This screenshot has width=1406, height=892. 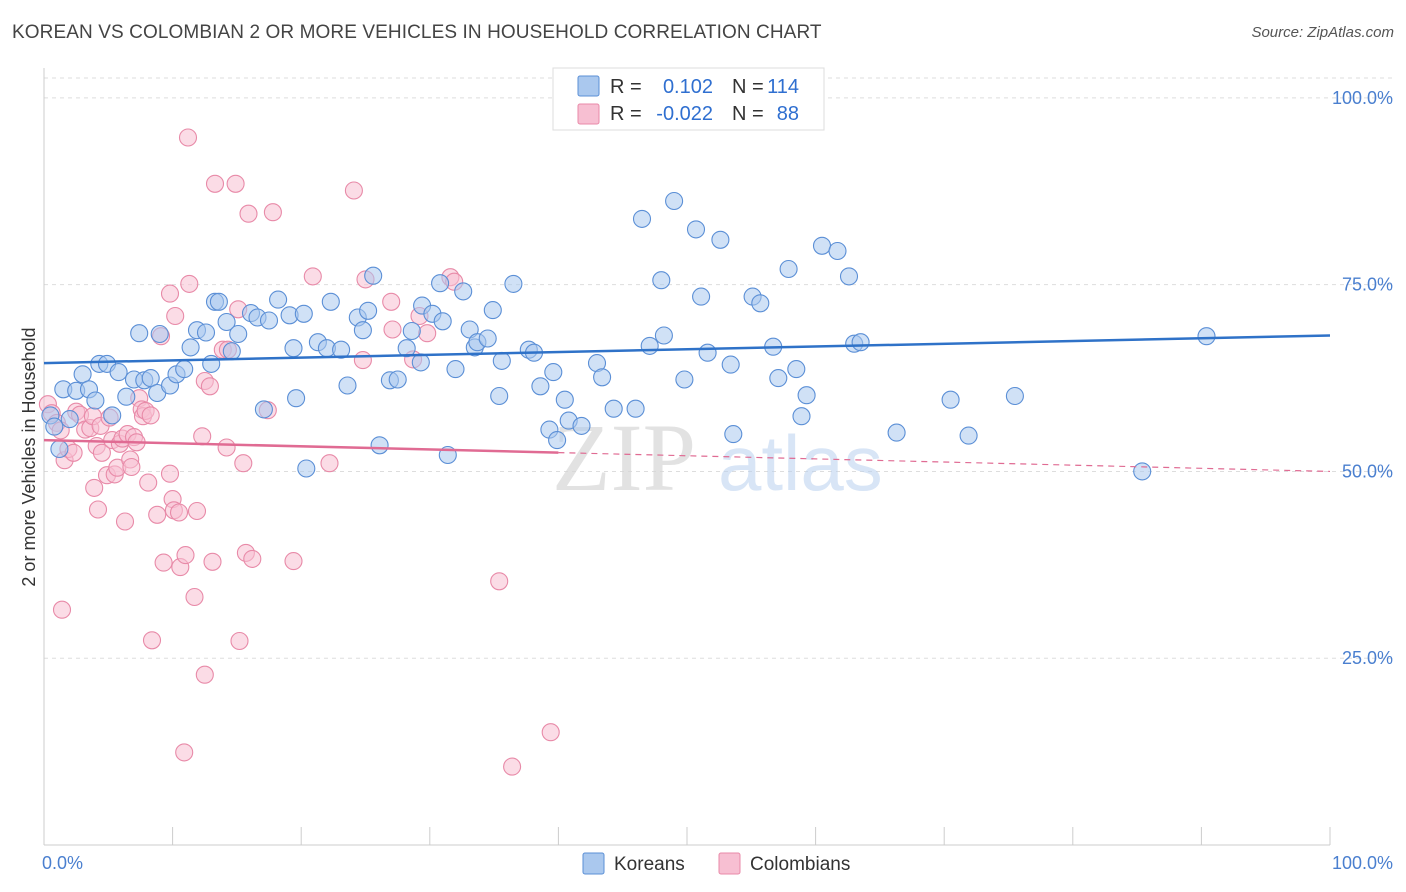 I want to click on y-axis-label: 2 or more Vehicles in Household, so click(x=29, y=456).